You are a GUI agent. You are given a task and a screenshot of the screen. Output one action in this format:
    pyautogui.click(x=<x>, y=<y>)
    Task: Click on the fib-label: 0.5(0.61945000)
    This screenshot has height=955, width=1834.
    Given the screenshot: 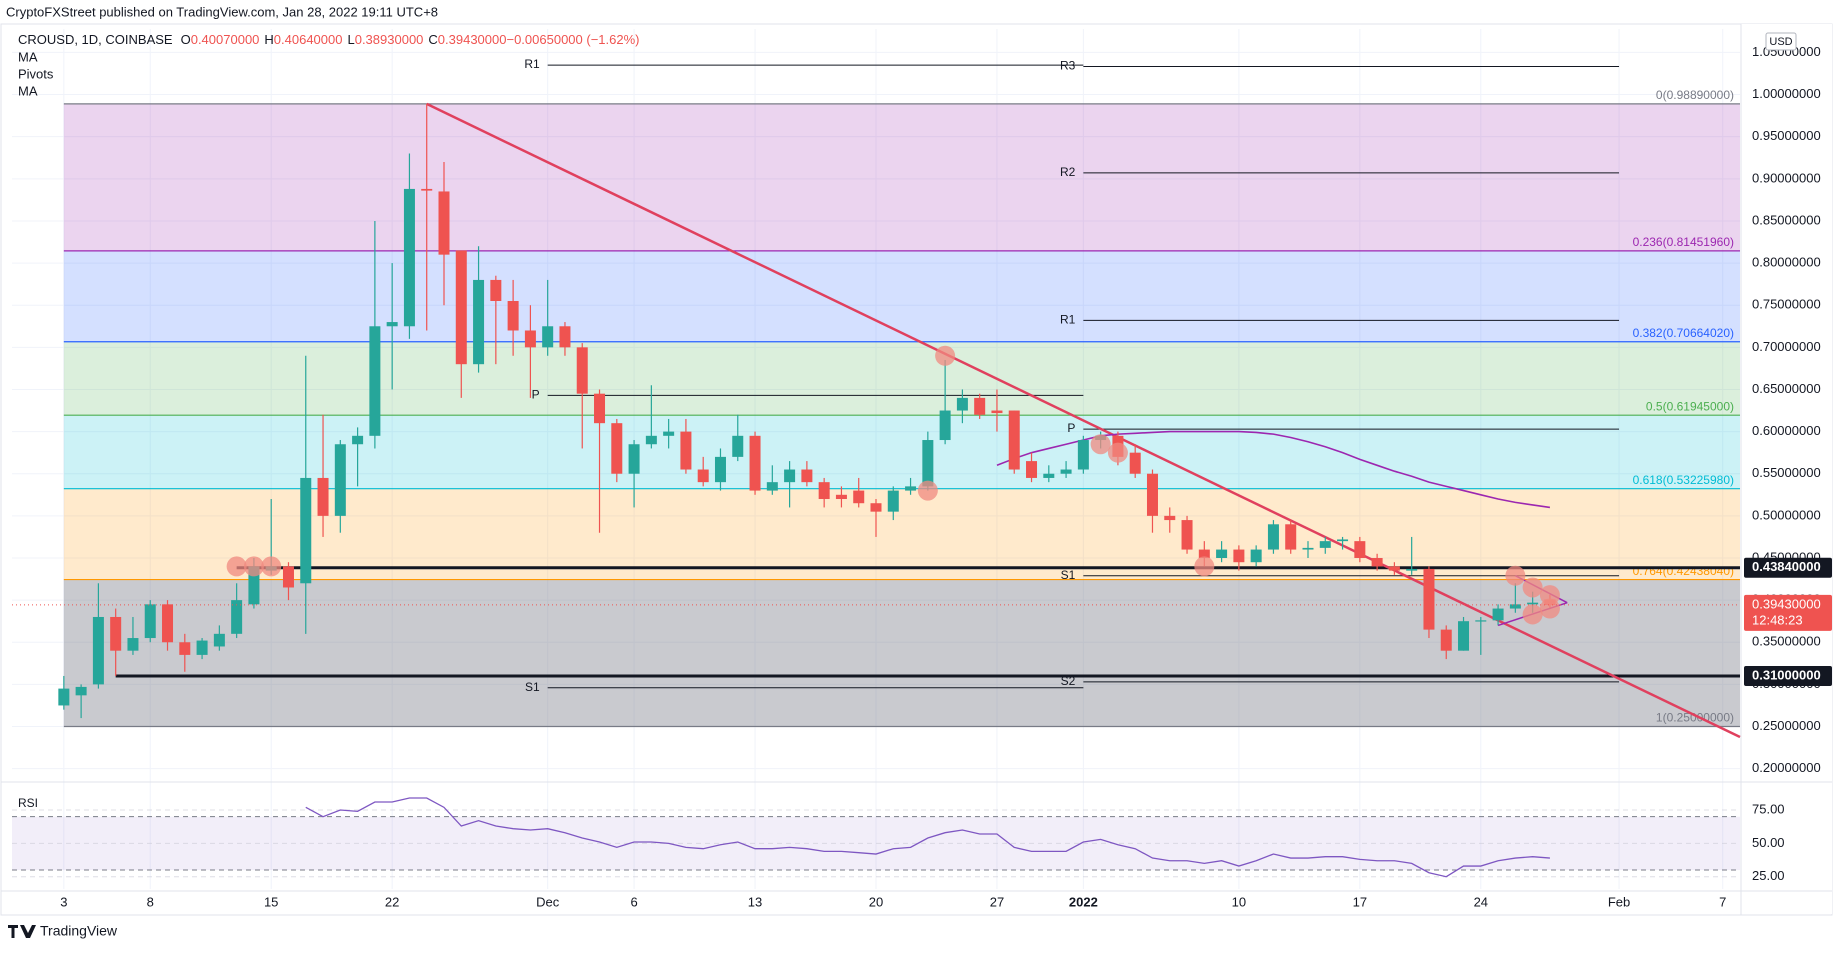 What is the action you would take?
    pyautogui.click(x=1690, y=406)
    